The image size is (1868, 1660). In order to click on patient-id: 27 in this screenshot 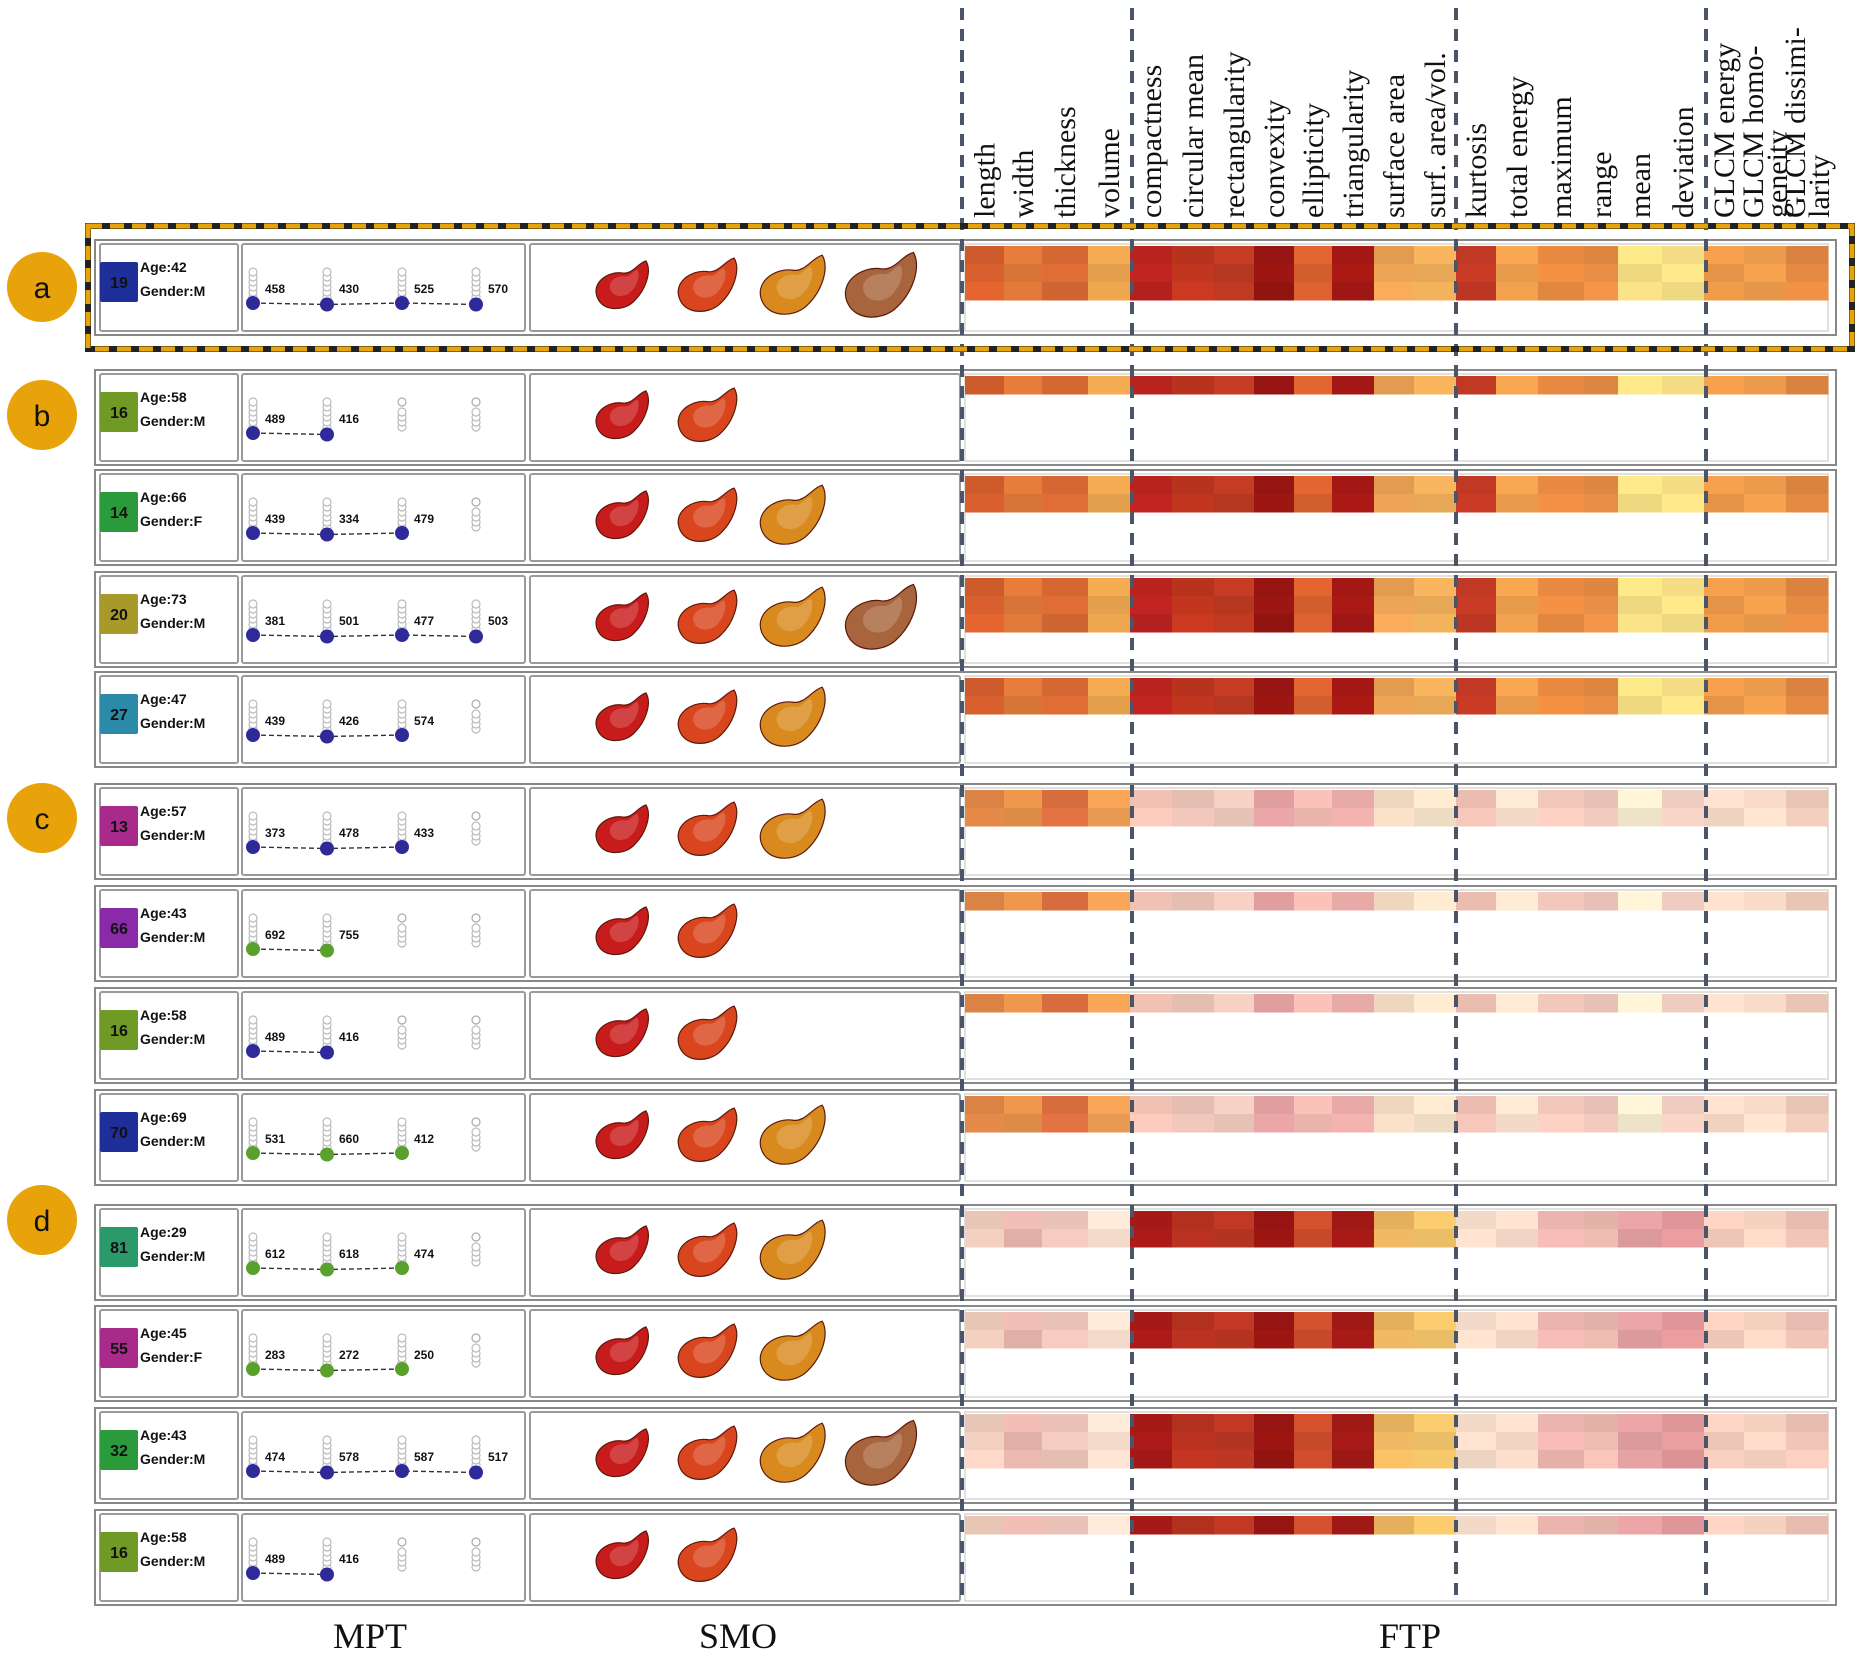, I will do `click(119, 715)`.